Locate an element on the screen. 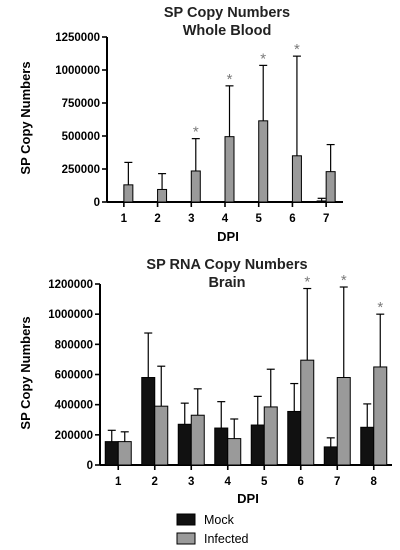  y-tick-label: 1200000 is located at coordinates (70, 285).